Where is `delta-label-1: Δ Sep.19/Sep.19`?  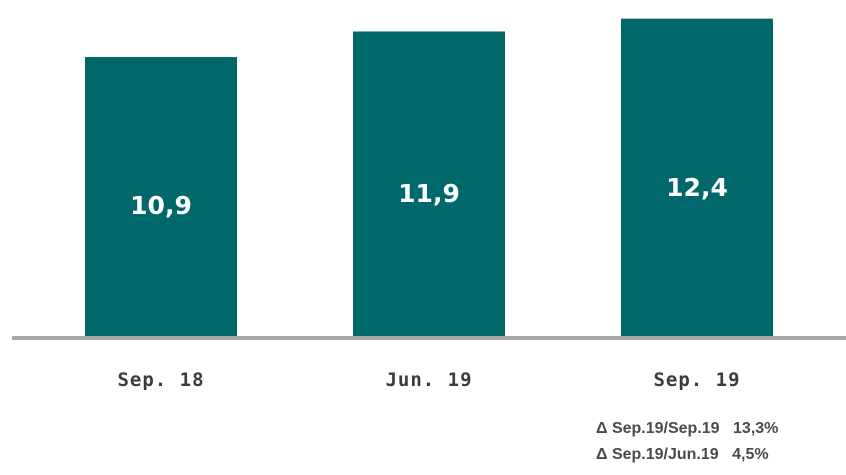
delta-label-1: Δ Sep.19/Sep.19 is located at coordinates (658, 428).